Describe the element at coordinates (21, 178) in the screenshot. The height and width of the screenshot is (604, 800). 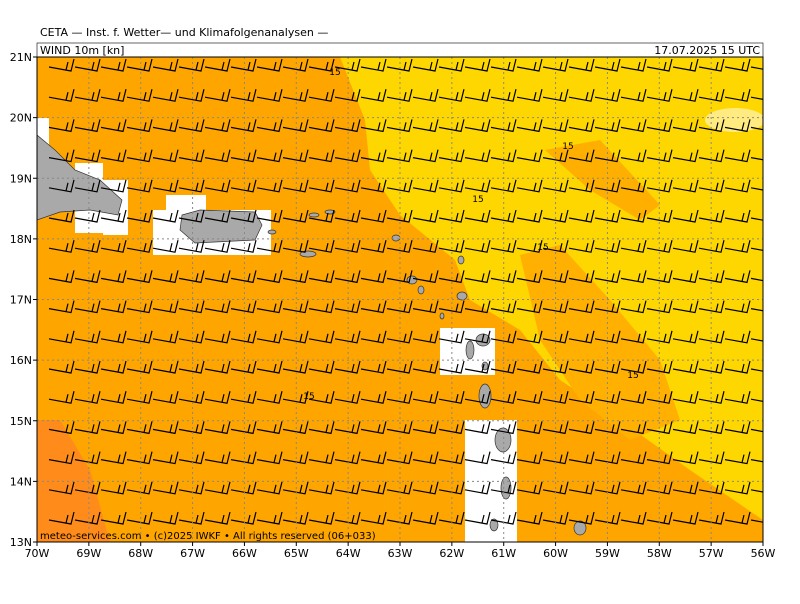
I see `lat-label: 19N` at that location.